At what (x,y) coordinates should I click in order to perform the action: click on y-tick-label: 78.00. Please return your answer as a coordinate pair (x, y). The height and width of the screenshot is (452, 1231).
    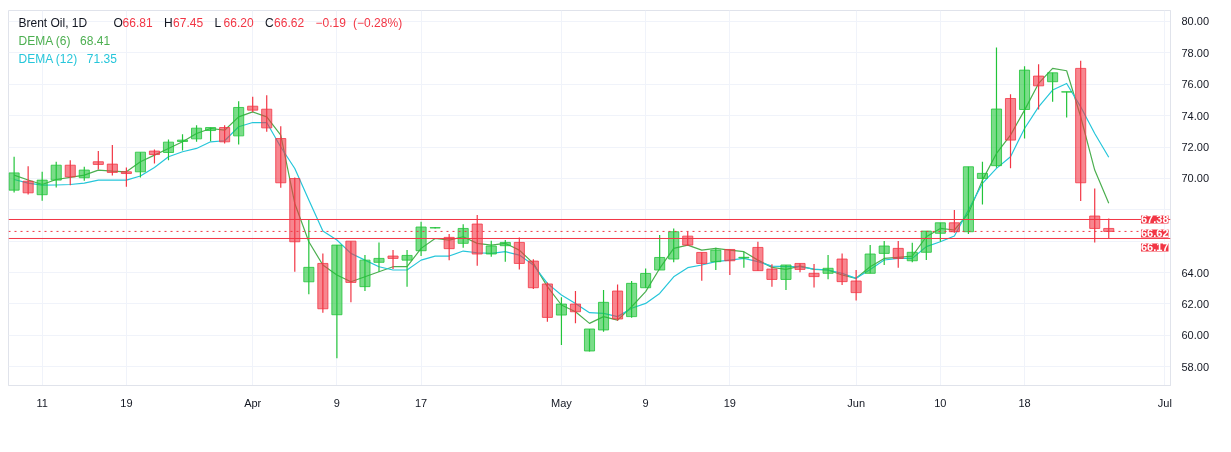
    Looking at the image, I should click on (1195, 52).